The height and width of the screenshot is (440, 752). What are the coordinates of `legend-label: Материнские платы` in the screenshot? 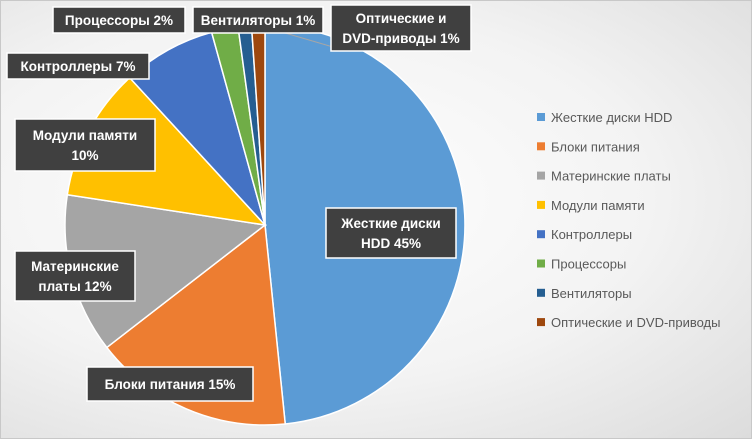 It's located at (611, 176).